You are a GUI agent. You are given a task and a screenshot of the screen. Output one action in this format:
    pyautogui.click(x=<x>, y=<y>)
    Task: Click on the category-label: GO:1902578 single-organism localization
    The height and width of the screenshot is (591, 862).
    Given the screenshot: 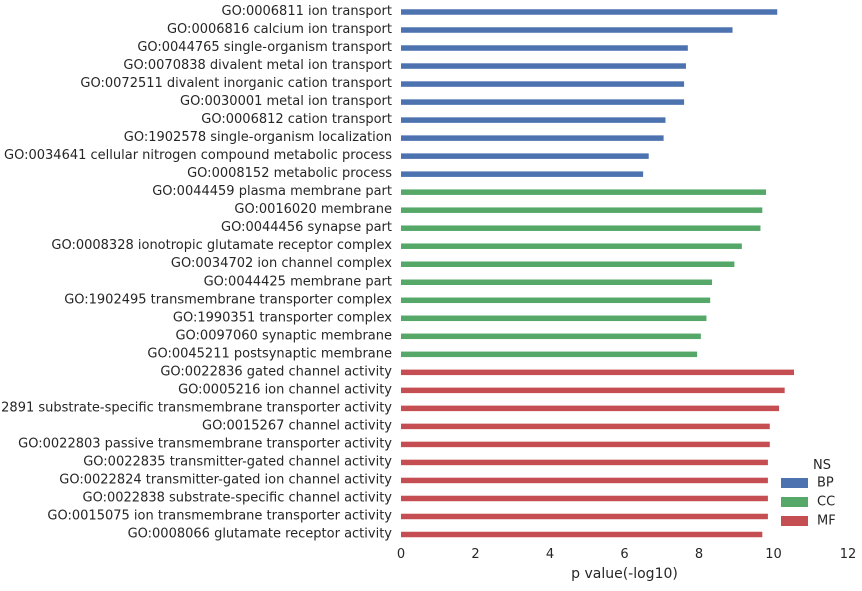 What is the action you would take?
    pyautogui.click(x=258, y=137)
    